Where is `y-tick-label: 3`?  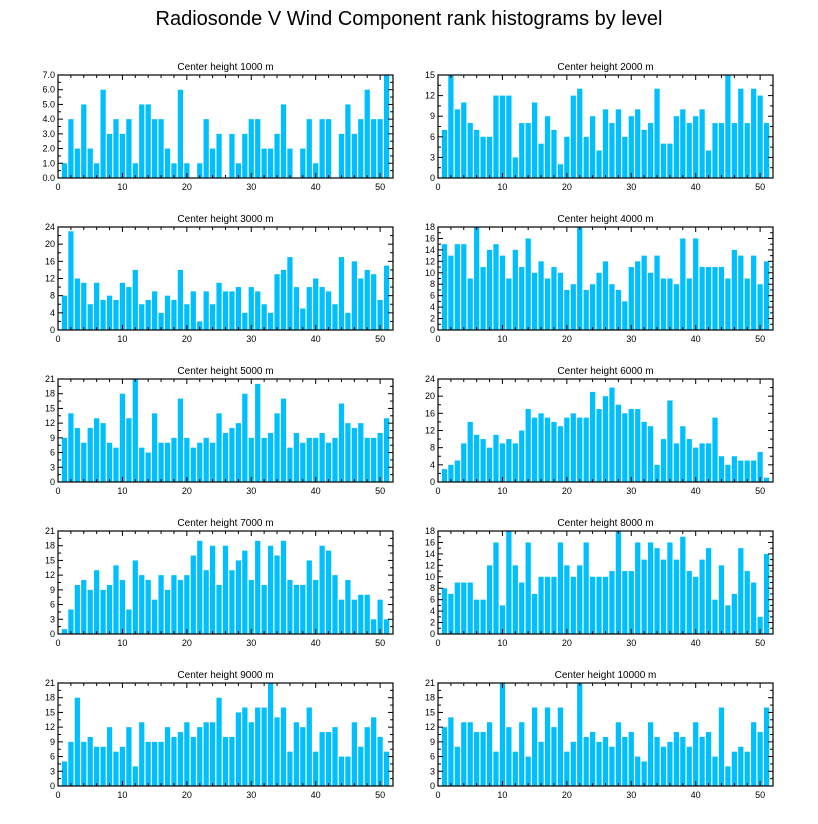
y-tick-label: 3 is located at coordinates (52, 467).